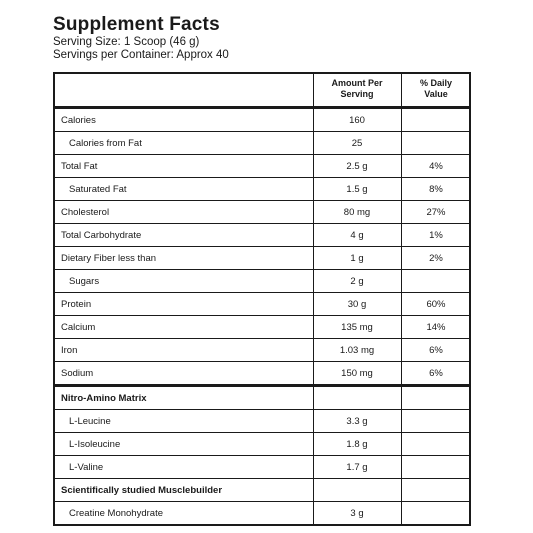 The width and height of the screenshot is (533, 533). Describe the element at coordinates (357, 120) in the screenshot. I see `nutrient-amount: 160` at that location.